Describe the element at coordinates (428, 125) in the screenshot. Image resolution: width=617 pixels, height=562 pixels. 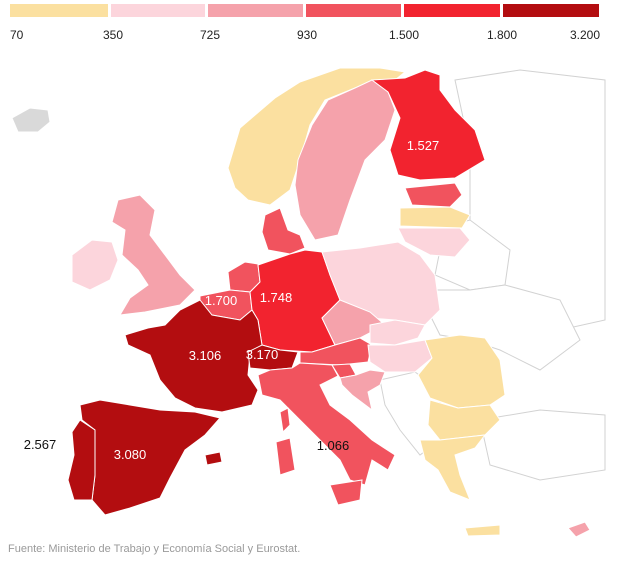
I see `country-finland` at that location.